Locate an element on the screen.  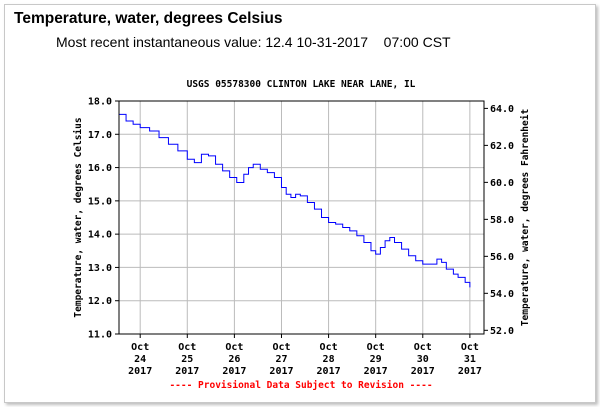
recent-value-prefix: Most recent instantaneous value: is located at coordinates (161, 42).